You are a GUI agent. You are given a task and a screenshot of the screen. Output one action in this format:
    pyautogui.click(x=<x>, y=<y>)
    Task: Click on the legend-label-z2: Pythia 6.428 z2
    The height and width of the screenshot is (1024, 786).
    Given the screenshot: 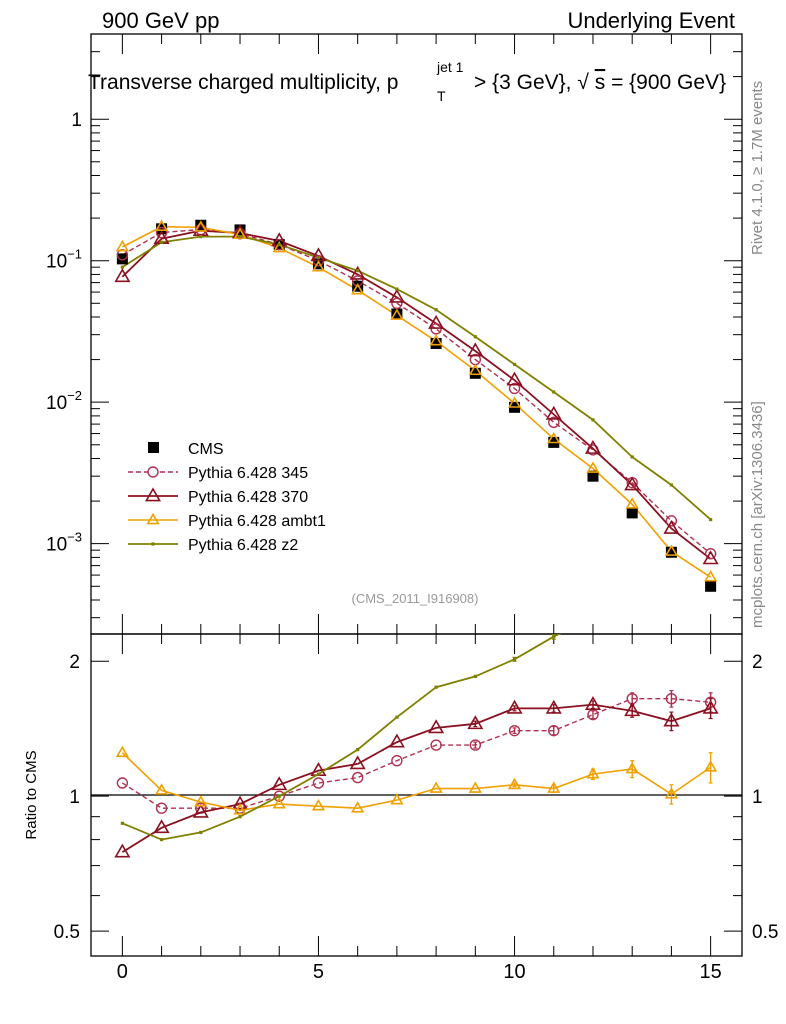 What is the action you would take?
    pyautogui.click(x=243, y=545)
    